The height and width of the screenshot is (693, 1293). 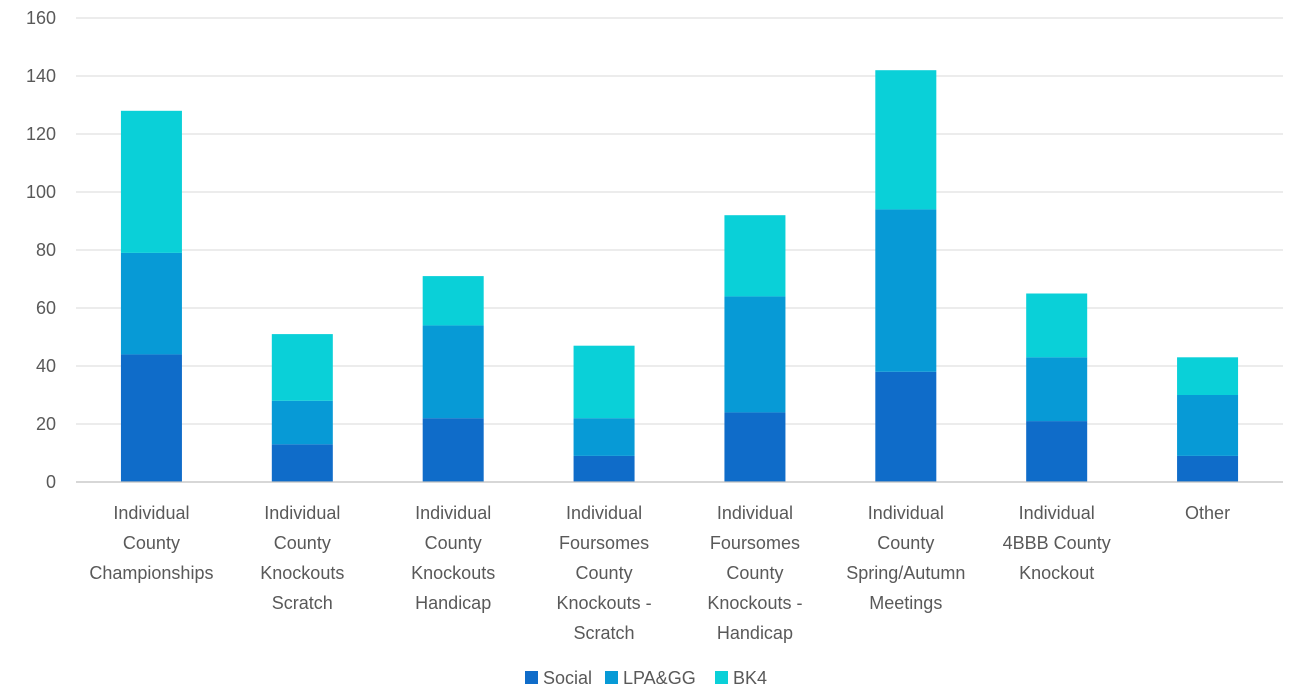 What do you see at coordinates (46, 424) in the screenshot?
I see `y-tick-label: 20` at bounding box center [46, 424].